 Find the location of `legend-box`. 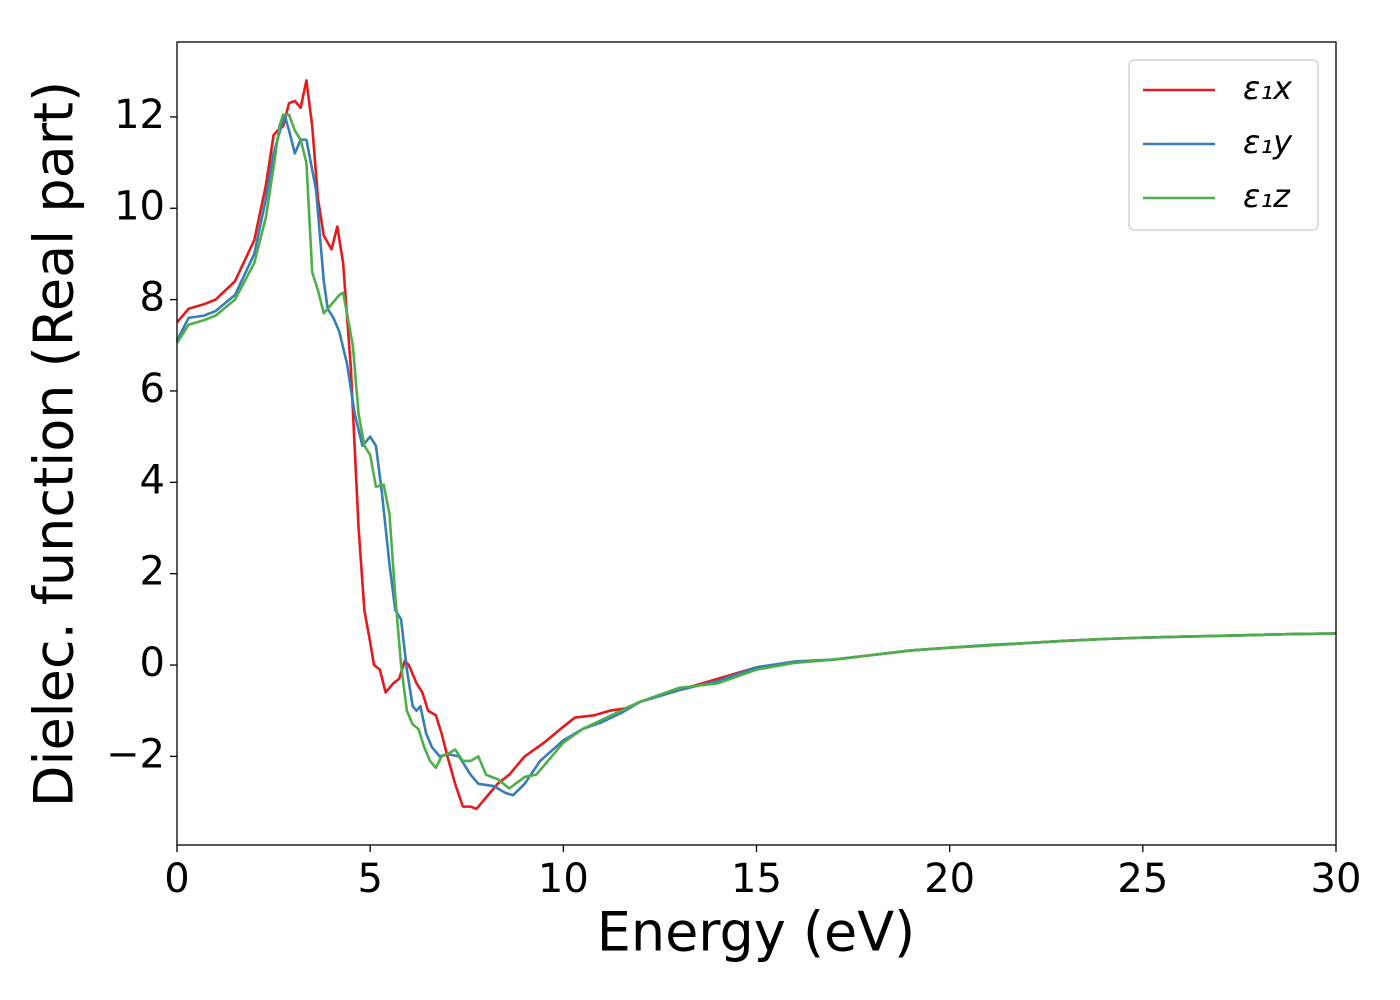

legend-box is located at coordinates (1223, 145).